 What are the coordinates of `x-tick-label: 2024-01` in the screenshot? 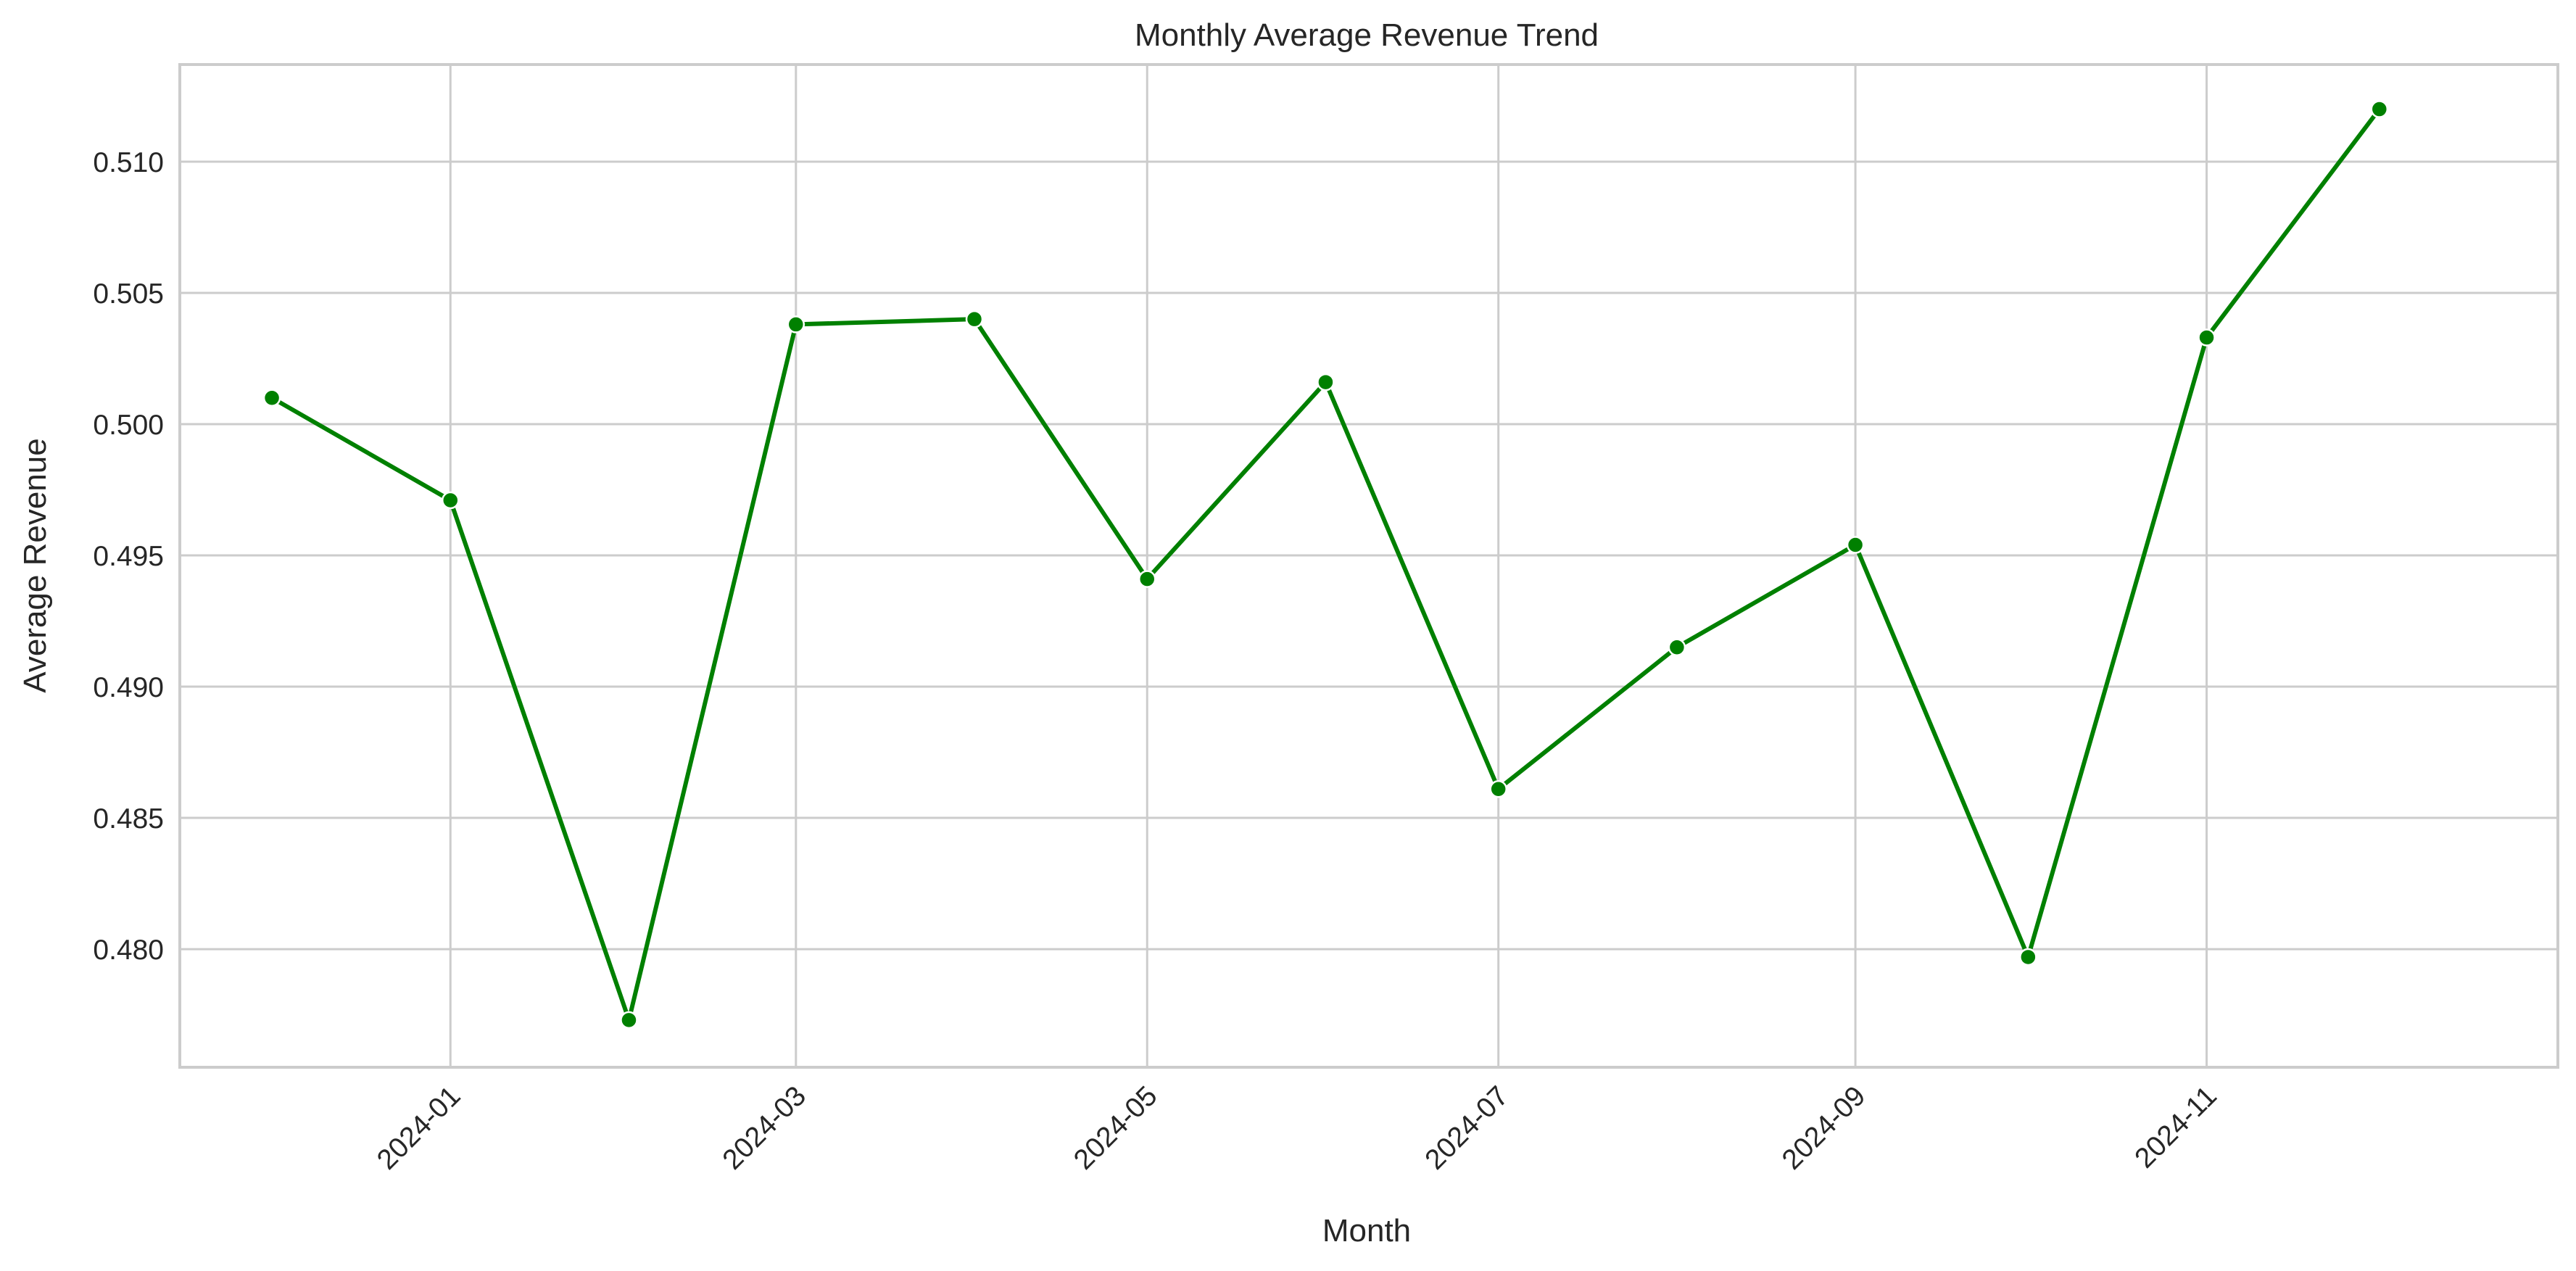 It's located at (419, 1128).